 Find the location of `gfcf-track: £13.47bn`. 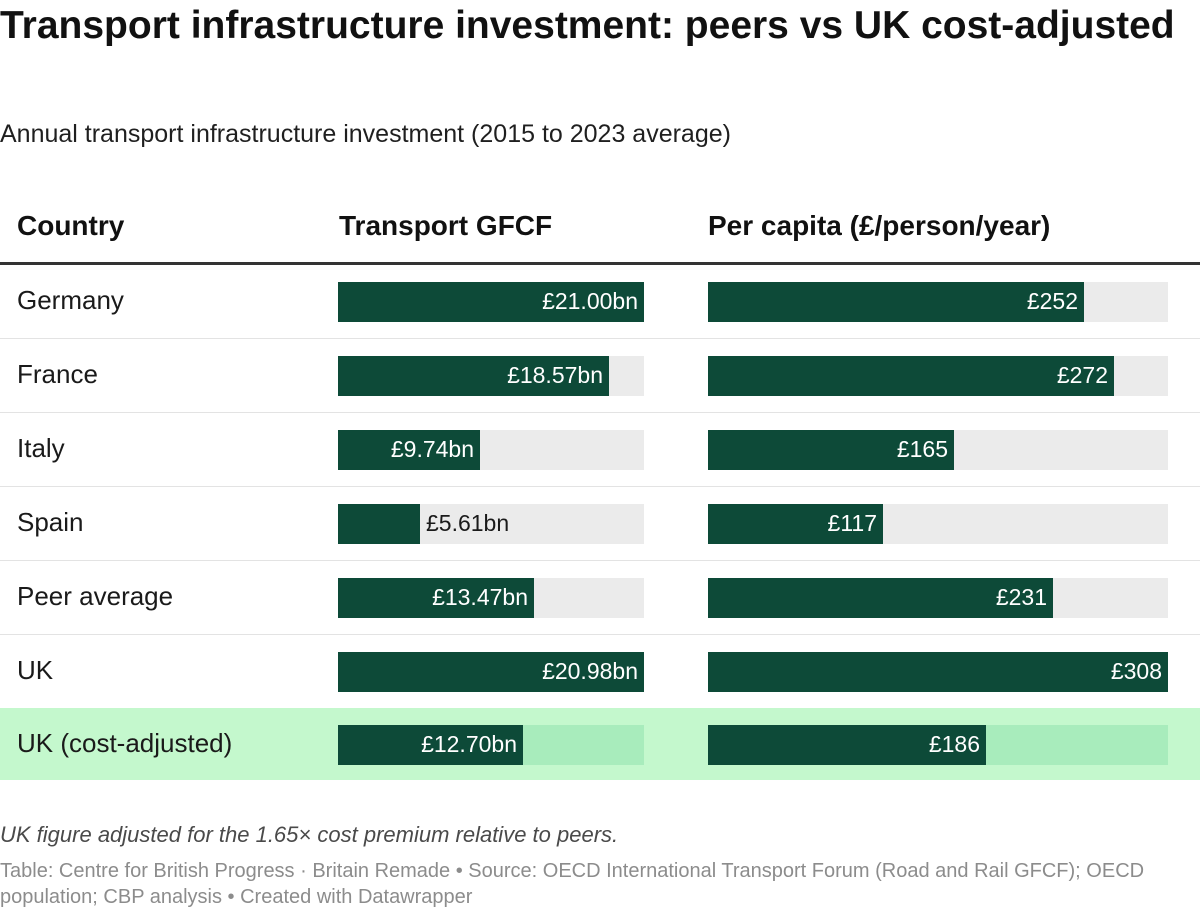

gfcf-track: £13.47bn is located at coordinates (491, 598).